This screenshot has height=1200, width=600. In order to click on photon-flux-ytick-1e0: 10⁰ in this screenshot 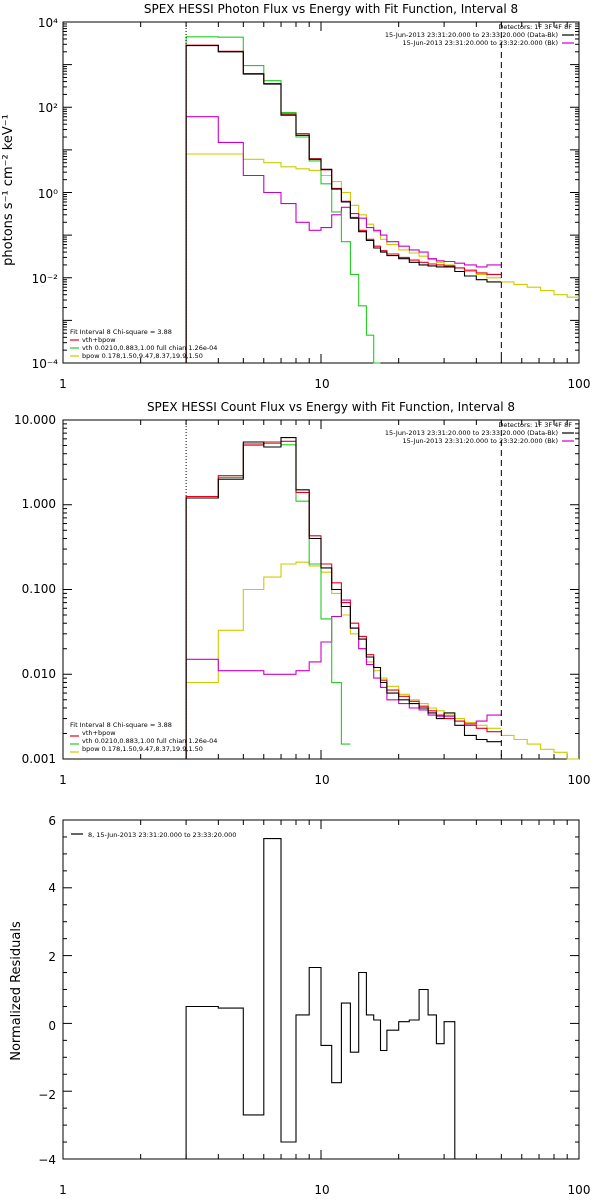, I will do `click(48, 194)`.